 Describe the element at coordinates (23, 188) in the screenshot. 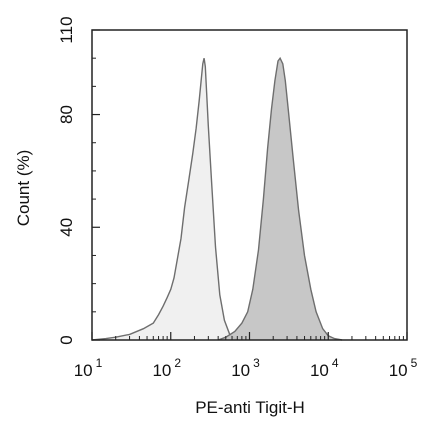

I see `y-axis-title: Count (%)` at that location.